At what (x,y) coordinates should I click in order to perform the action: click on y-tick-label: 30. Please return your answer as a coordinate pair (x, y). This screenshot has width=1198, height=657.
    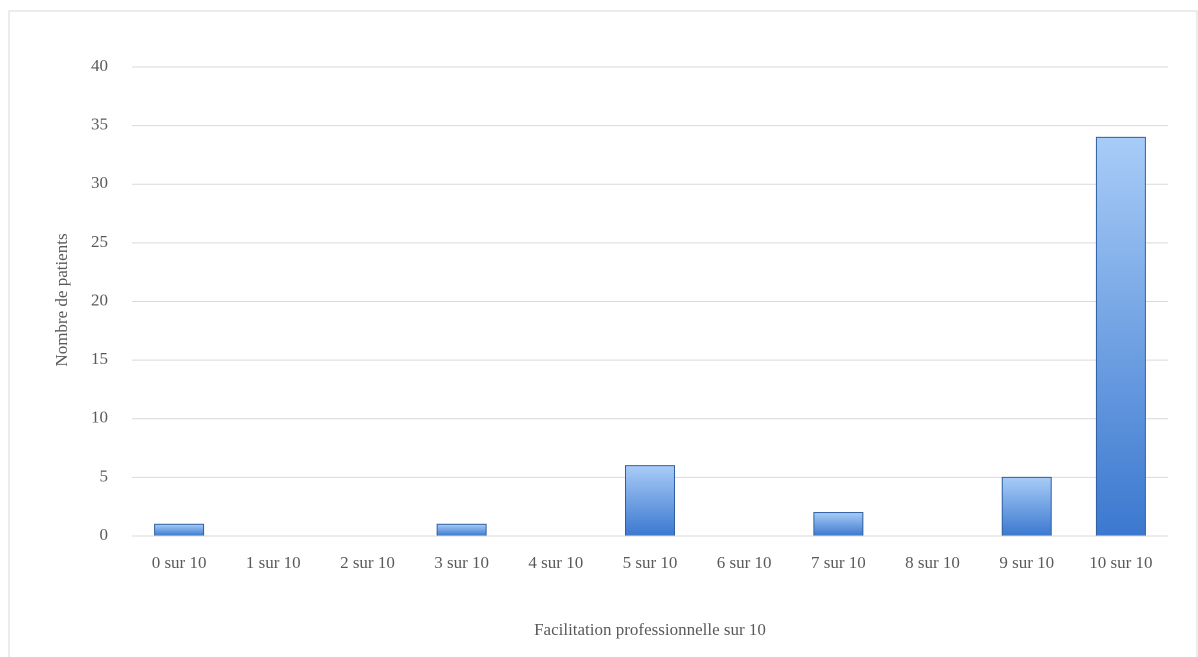
    Looking at the image, I should click on (99, 182).